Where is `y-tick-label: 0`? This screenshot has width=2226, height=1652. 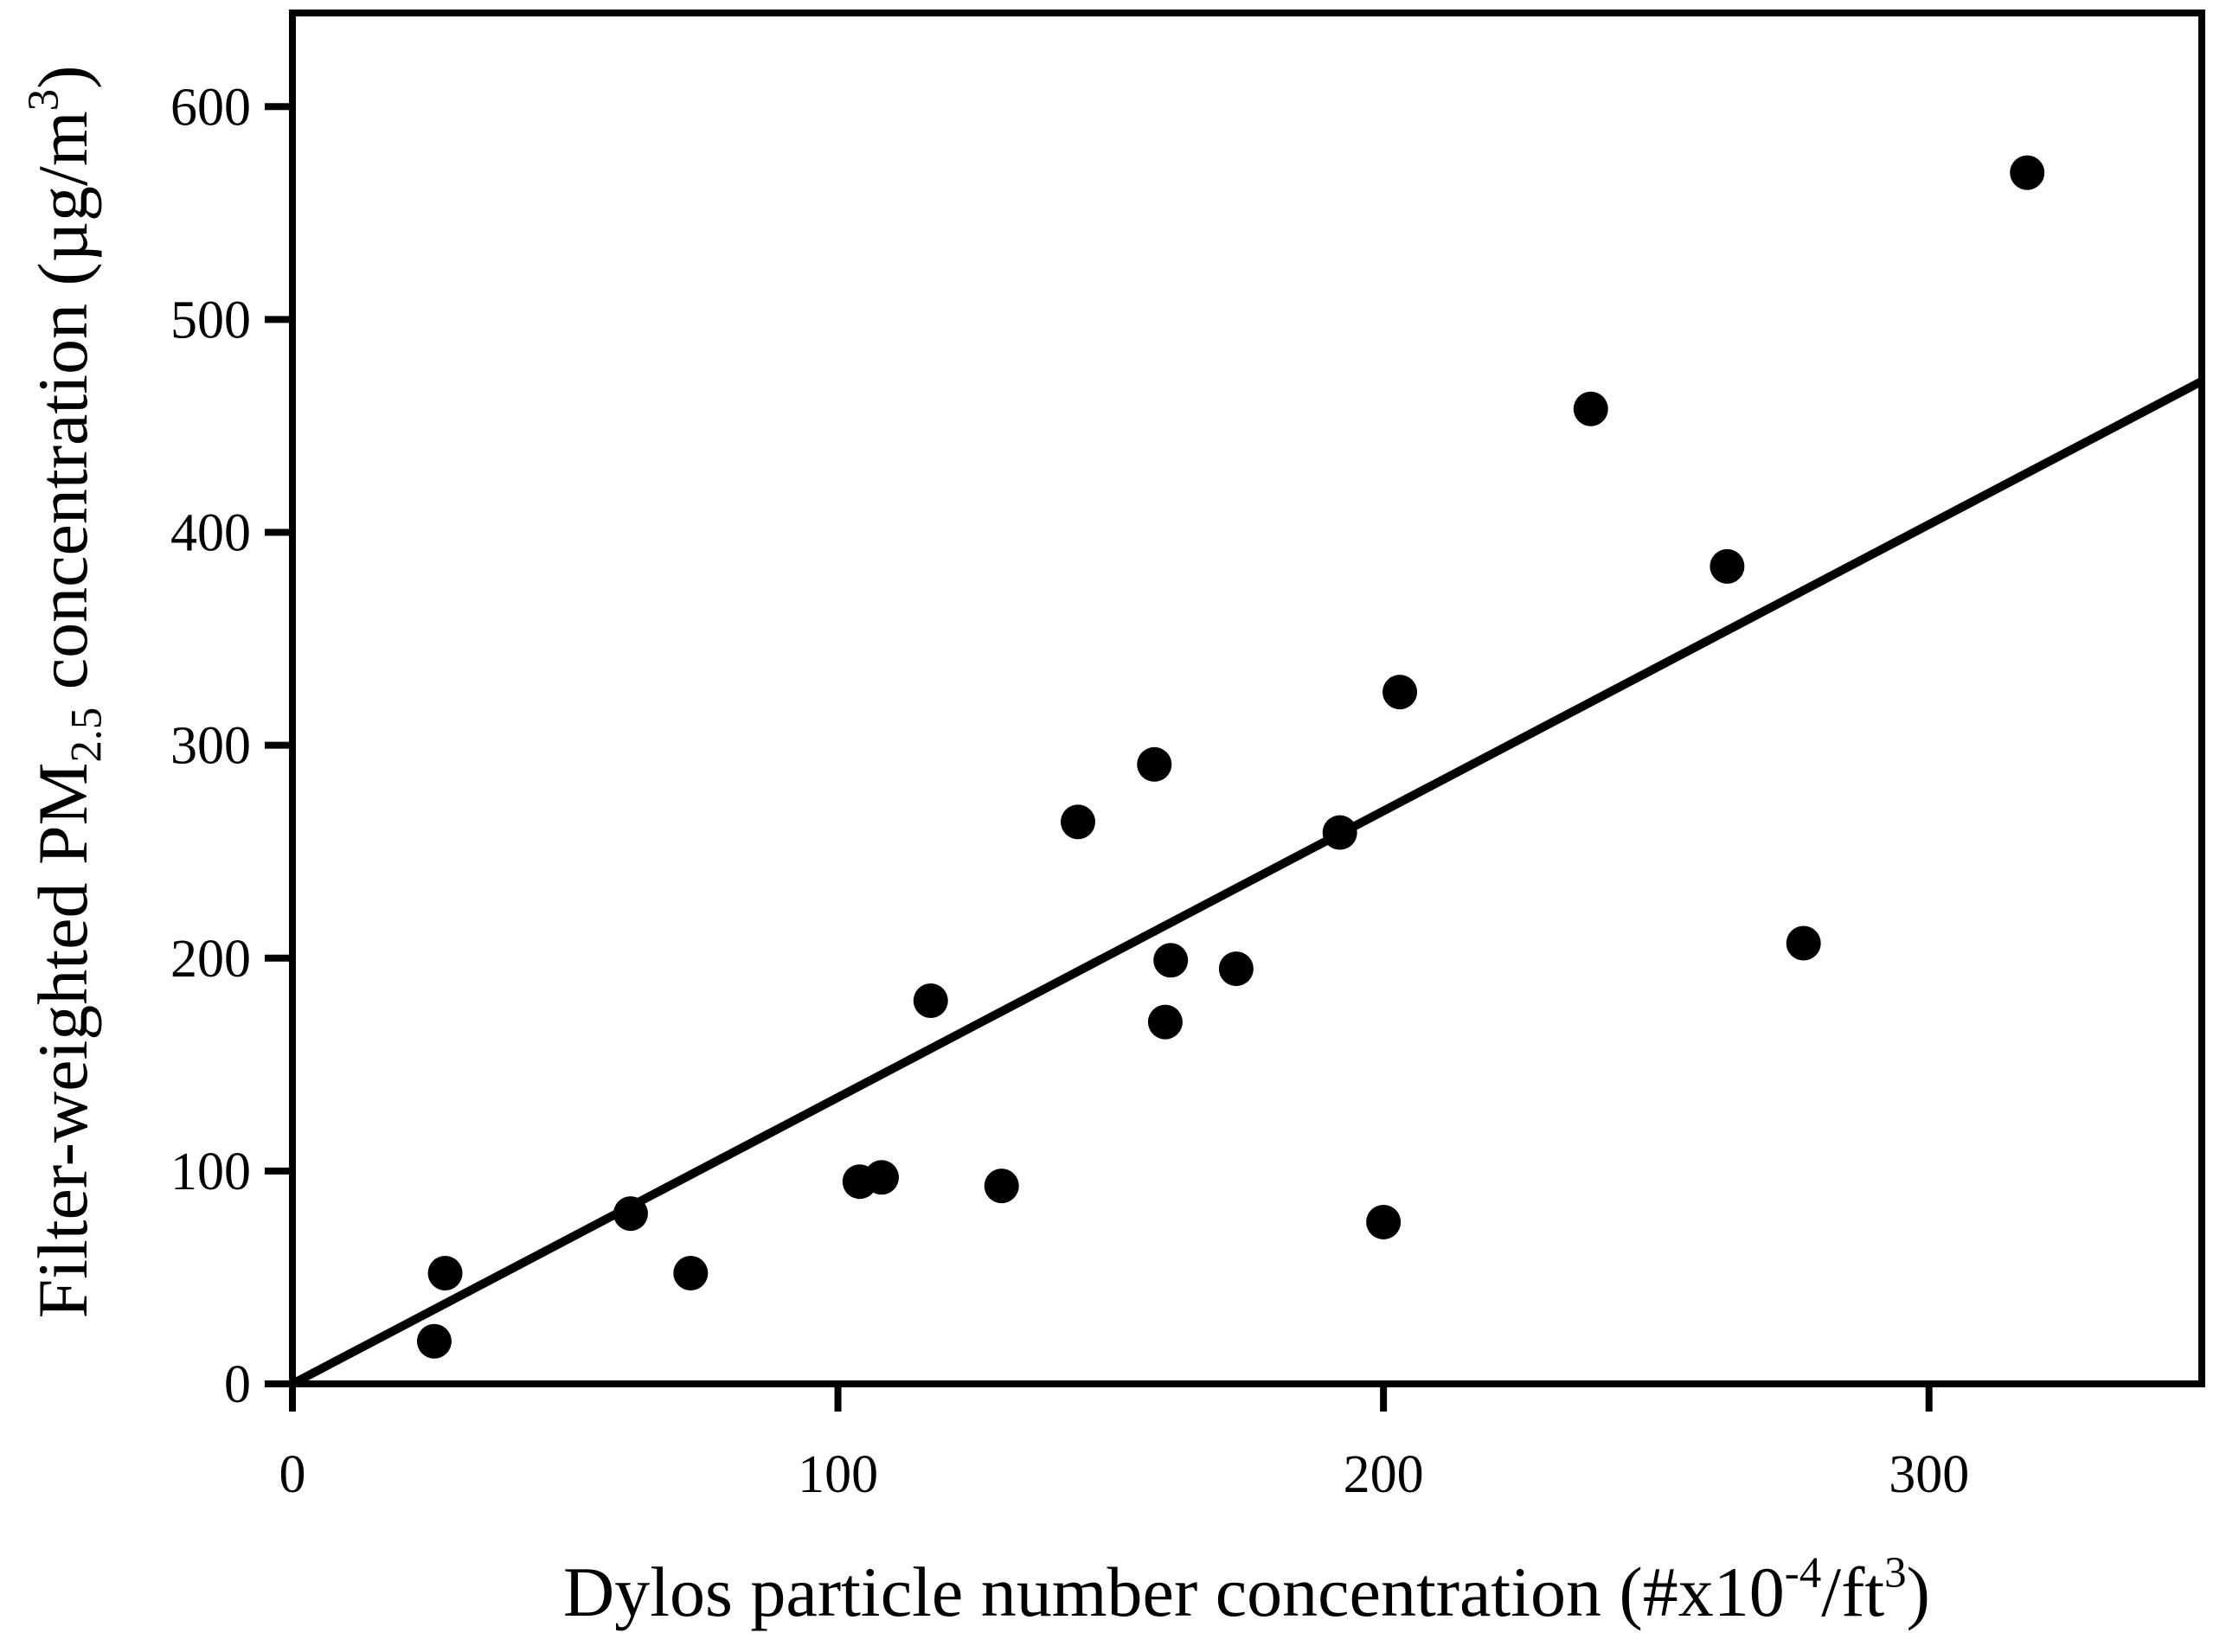 y-tick-label: 0 is located at coordinates (238, 1384).